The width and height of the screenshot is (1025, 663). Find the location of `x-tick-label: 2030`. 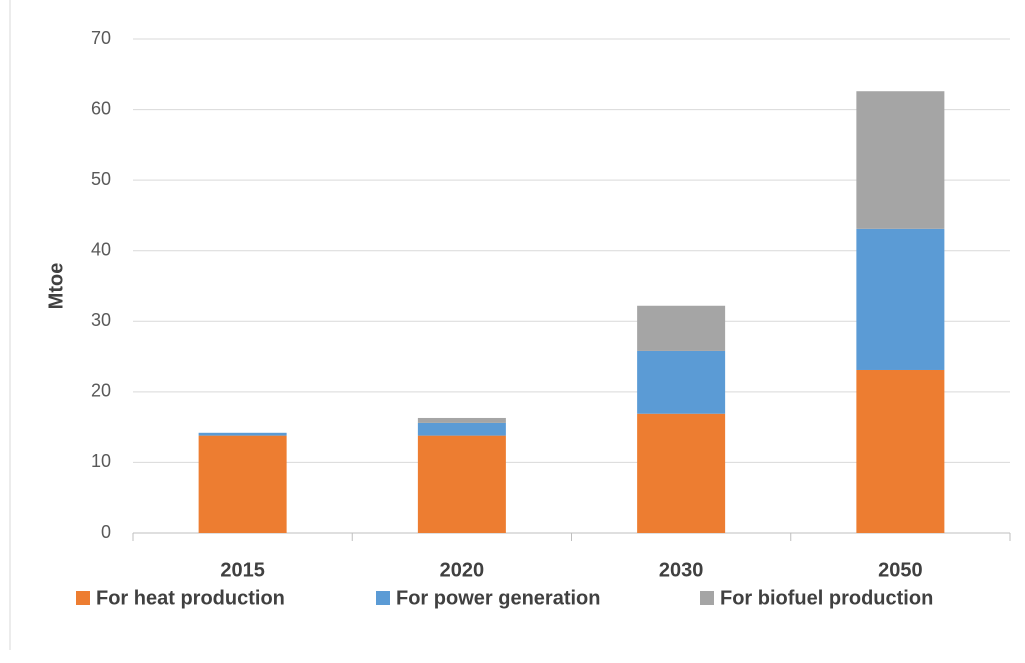

x-tick-label: 2030 is located at coordinates (681, 570).